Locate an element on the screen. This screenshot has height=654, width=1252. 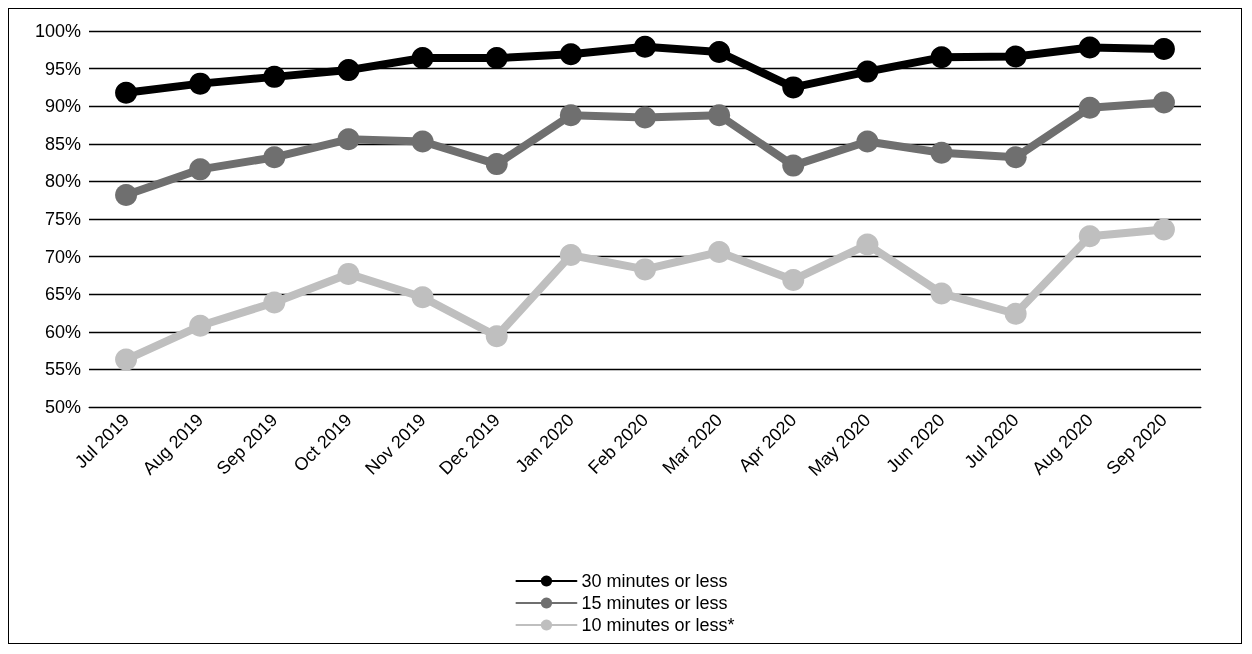
y-tick-label: 85% is located at coordinates (62, 143).